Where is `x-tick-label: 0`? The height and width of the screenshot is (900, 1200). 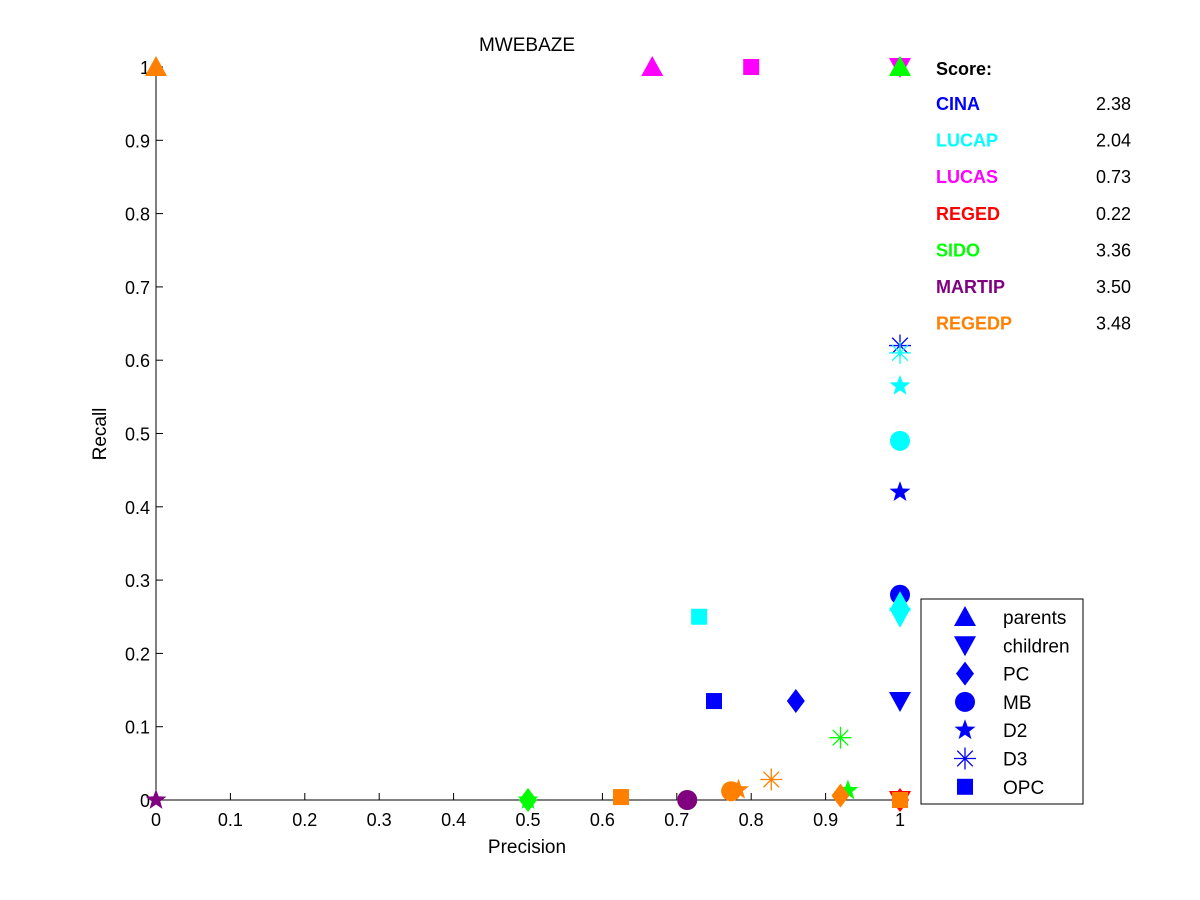
x-tick-label: 0 is located at coordinates (156, 820).